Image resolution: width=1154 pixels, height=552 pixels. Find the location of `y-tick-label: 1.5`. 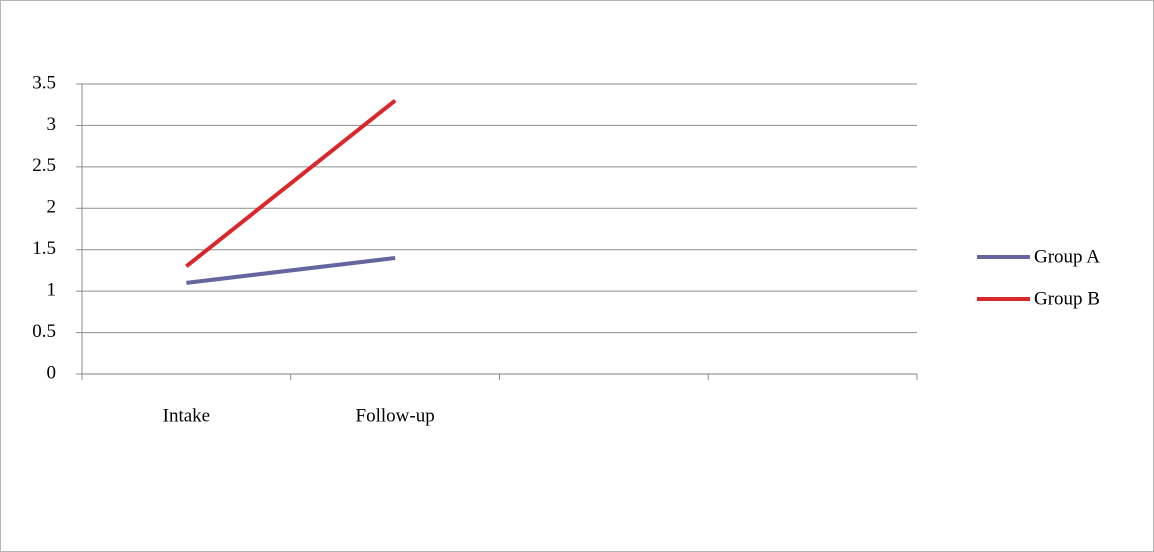

y-tick-label: 1.5 is located at coordinates (44, 248).